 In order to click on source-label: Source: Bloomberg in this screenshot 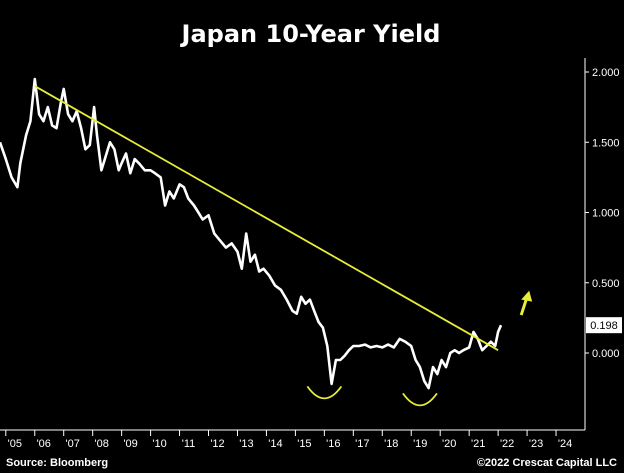, I will do `click(57, 463)`.